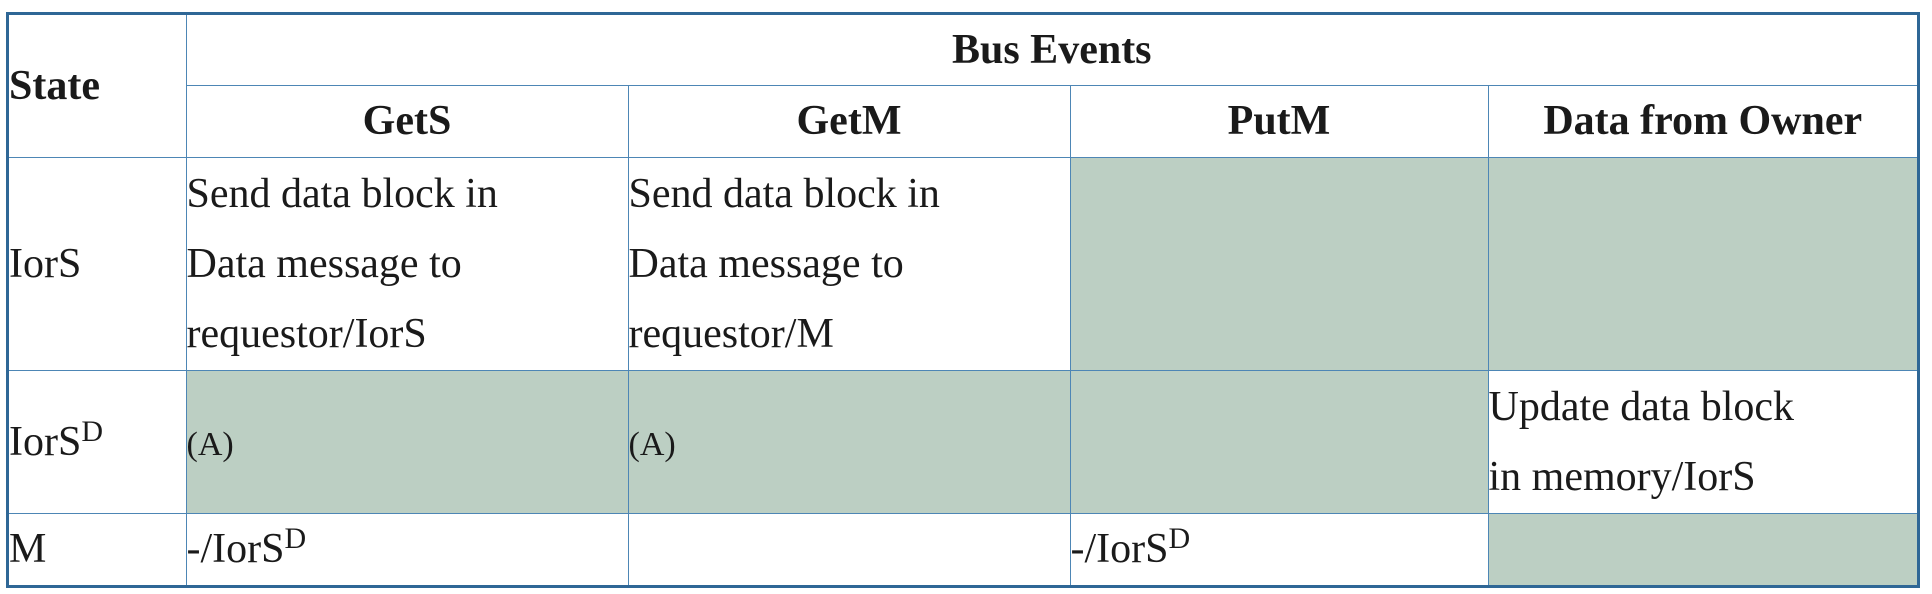 This screenshot has width=1932, height=594. Describe the element at coordinates (98, 86) in the screenshot. I see `state-column-header: State` at that location.